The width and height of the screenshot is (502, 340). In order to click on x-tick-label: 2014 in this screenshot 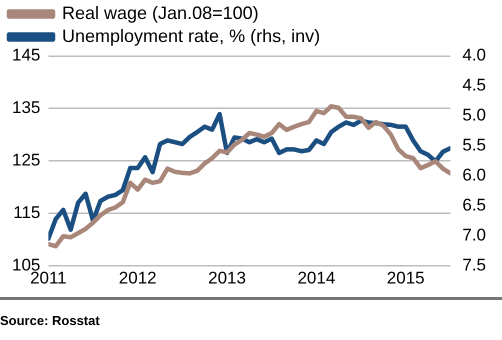, I will do `click(316, 278)`.